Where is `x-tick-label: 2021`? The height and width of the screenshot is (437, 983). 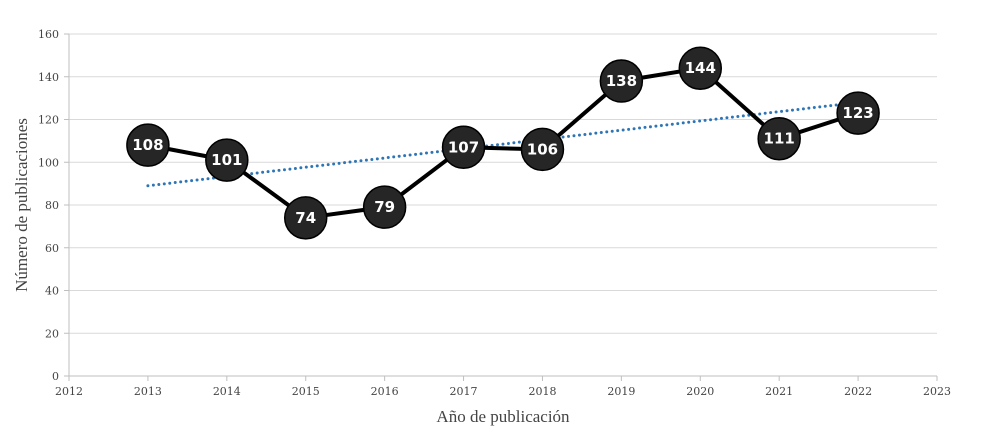 x-tick-label: 2021 is located at coordinates (779, 391).